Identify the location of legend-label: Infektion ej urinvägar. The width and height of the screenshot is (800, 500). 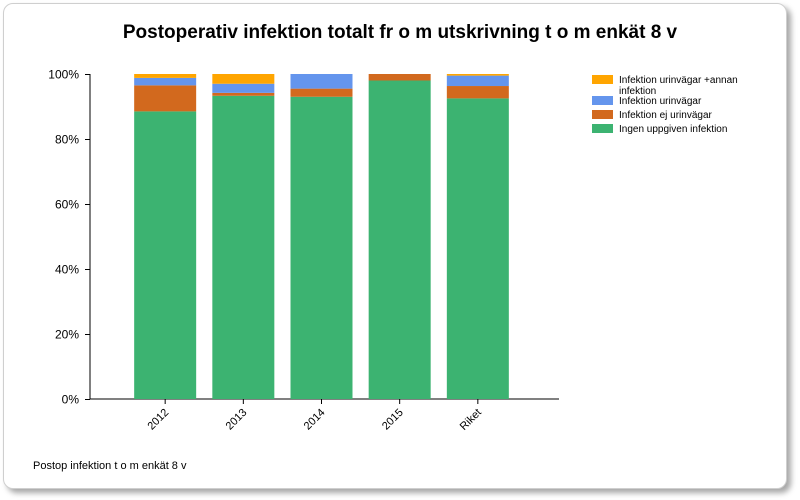
(666, 115).